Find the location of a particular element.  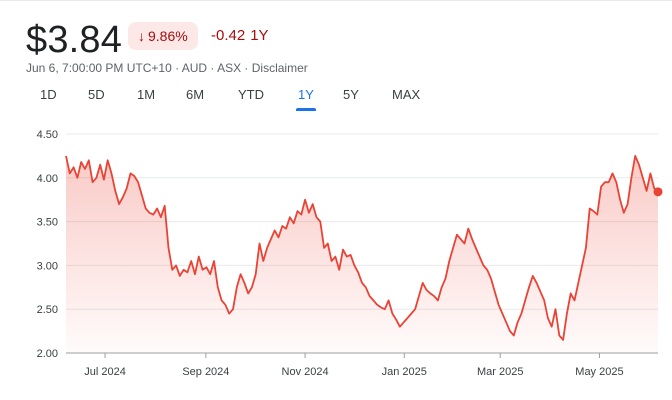

x-tick-label: Nov 2024 is located at coordinates (305, 372).